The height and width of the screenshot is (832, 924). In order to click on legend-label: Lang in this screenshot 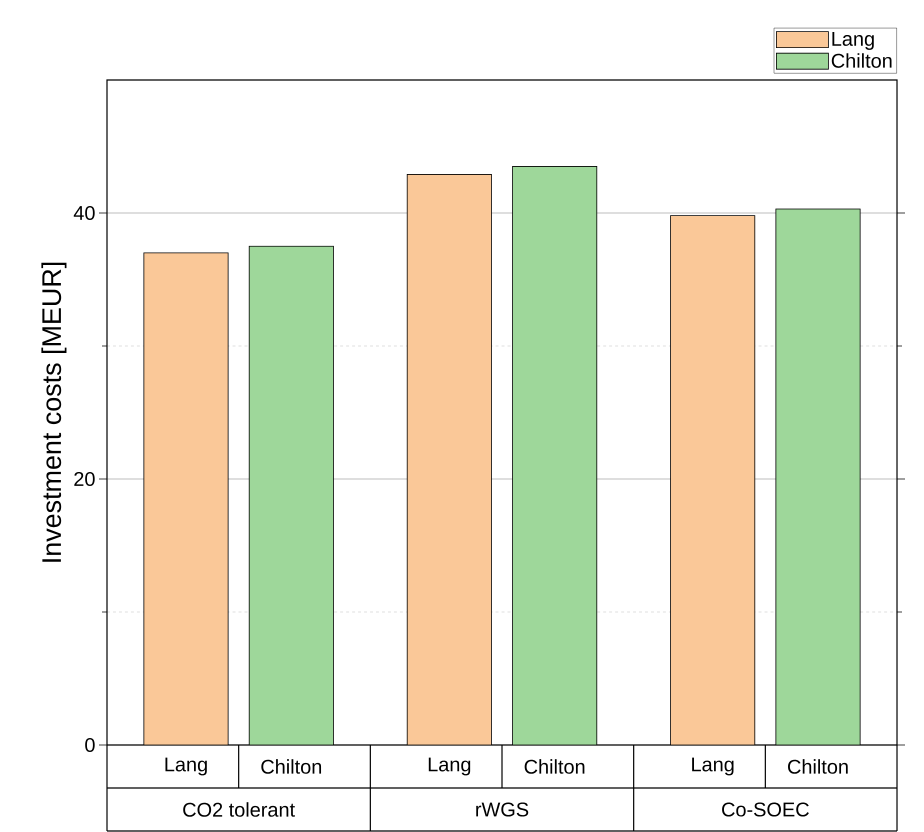, I will do `click(853, 41)`.